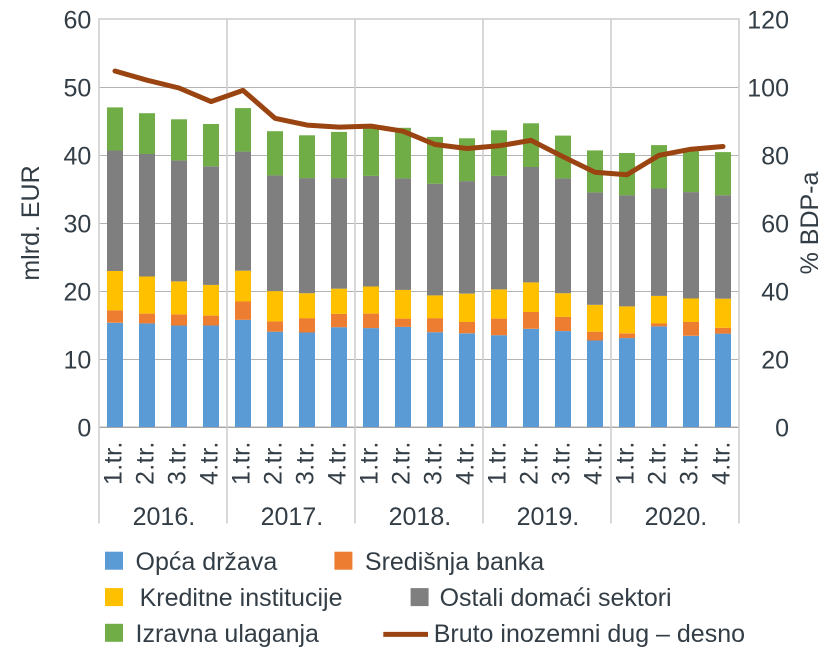 The width and height of the screenshot is (840, 660). What do you see at coordinates (556, 598) in the screenshot?
I see `svg-text: Ostali domaći sektori` at bounding box center [556, 598].